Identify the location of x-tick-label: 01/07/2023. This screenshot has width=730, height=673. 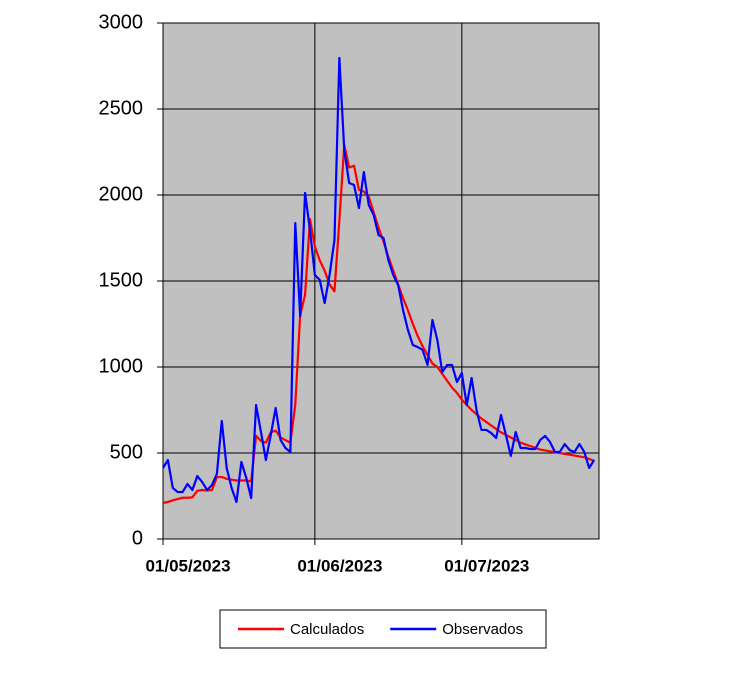
(486, 565).